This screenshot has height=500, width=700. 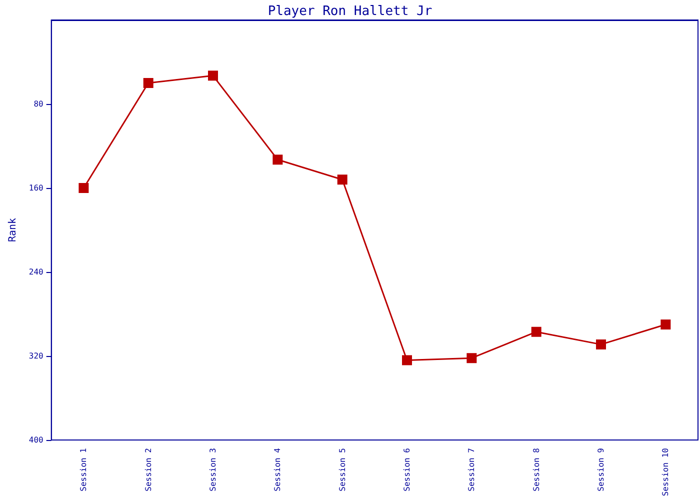 What do you see at coordinates (148, 470) in the screenshot?
I see `x-tick-label: Session 2` at bounding box center [148, 470].